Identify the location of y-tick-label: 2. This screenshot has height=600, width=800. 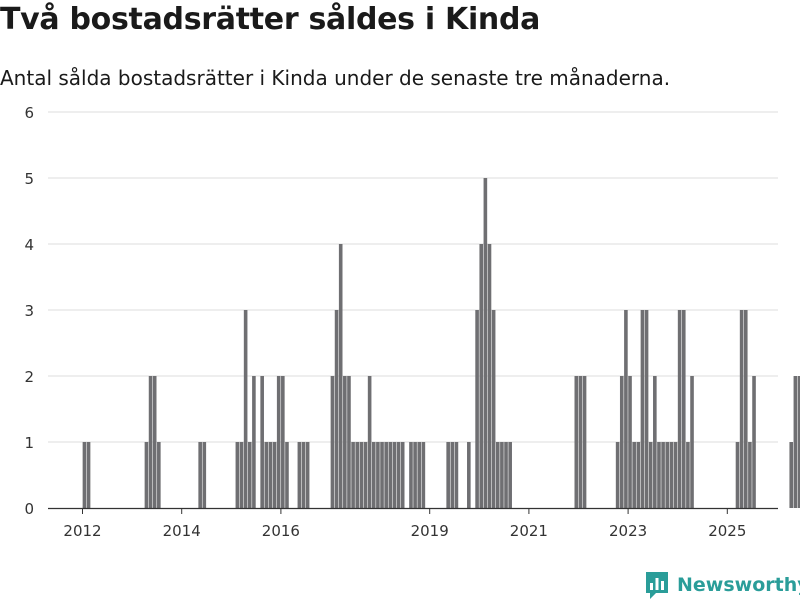
(29, 377).